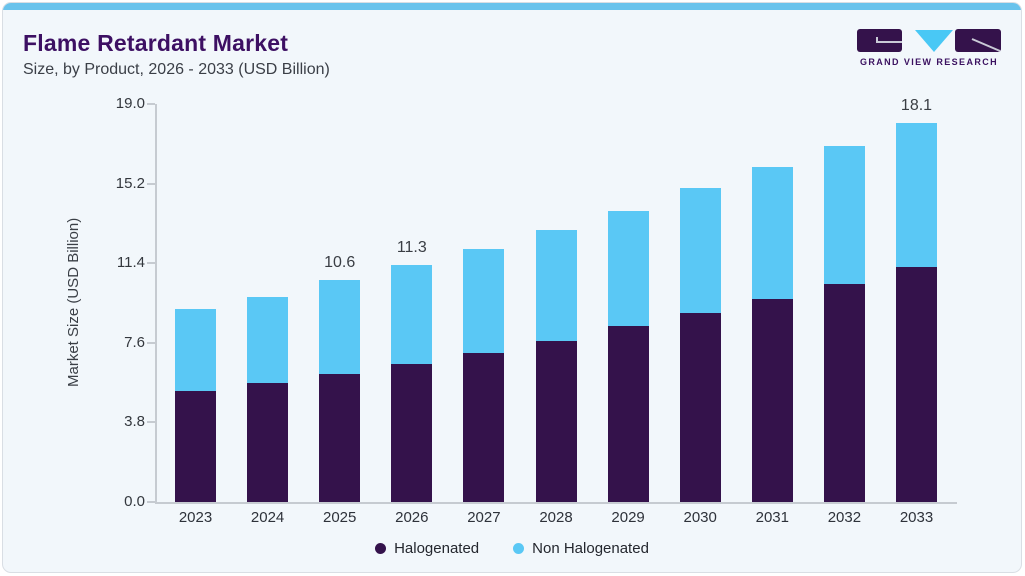 The width and height of the screenshot is (1025, 576). What do you see at coordinates (130, 103) in the screenshot?
I see `y-tick-label-19.0: 19.0` at bounding box center [130, 103].